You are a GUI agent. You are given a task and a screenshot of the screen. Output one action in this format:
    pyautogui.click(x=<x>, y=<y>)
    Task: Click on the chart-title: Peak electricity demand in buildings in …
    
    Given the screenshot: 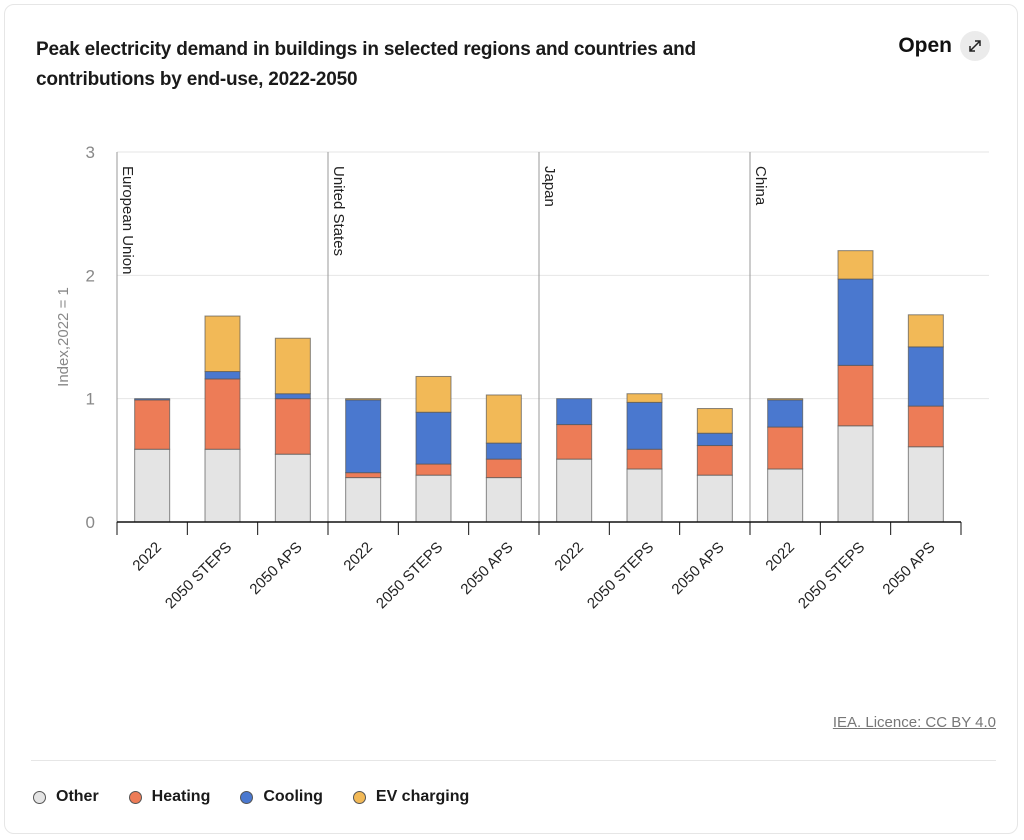 What is the action you would take?
    pyautogui.click(x=366, y=64)
    